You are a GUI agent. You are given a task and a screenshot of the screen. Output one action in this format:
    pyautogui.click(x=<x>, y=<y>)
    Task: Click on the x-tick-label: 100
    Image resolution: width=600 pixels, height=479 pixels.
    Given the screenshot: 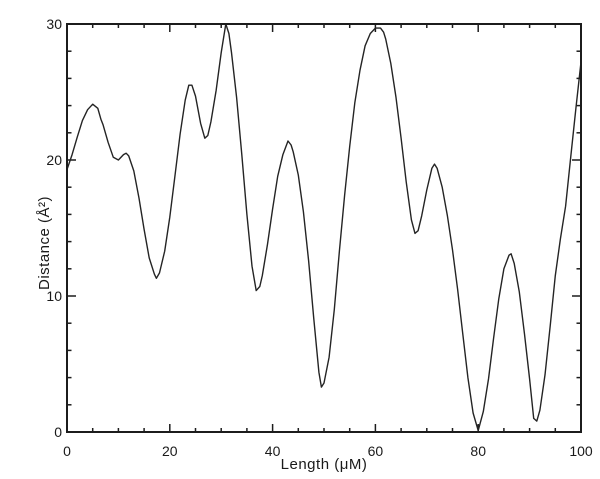 What is the action you would take?
    pyautogui.click(x=581, y=451)
    